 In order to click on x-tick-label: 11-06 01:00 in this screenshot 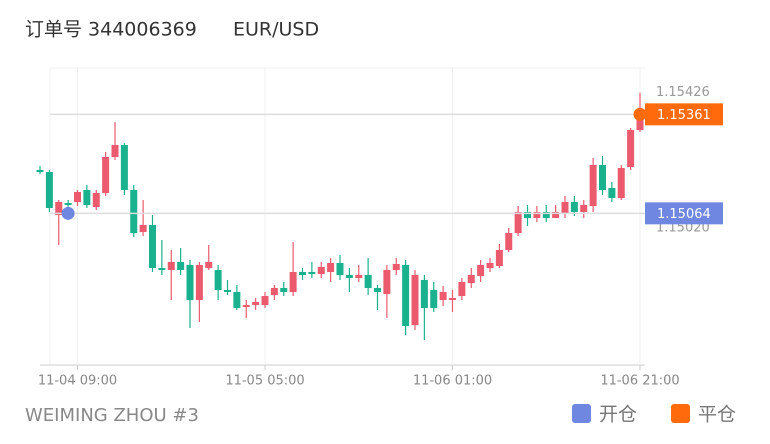, I will do `click(452, 381)`.